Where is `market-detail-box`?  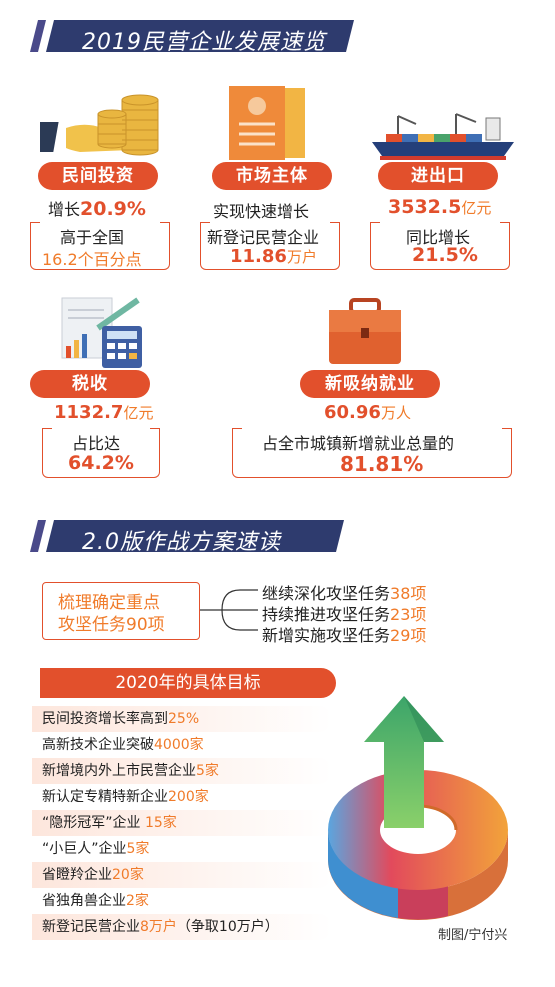 market-detail-box is located at coordinates (270, 246).